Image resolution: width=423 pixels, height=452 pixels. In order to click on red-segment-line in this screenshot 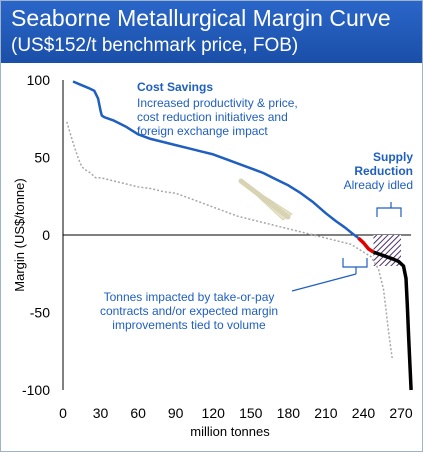, I will do `click(366, 245)`.